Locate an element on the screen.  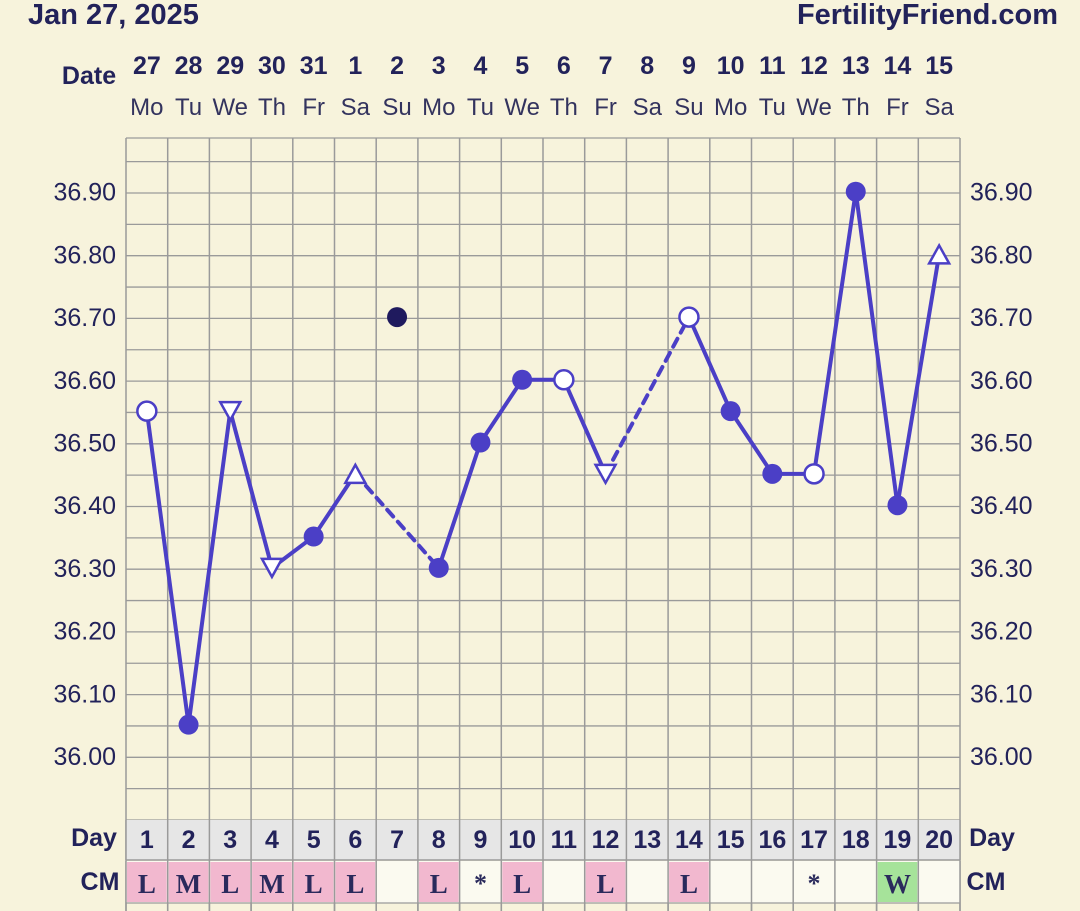
cycle-day-number: 8 is located at coordinates (439, 840).